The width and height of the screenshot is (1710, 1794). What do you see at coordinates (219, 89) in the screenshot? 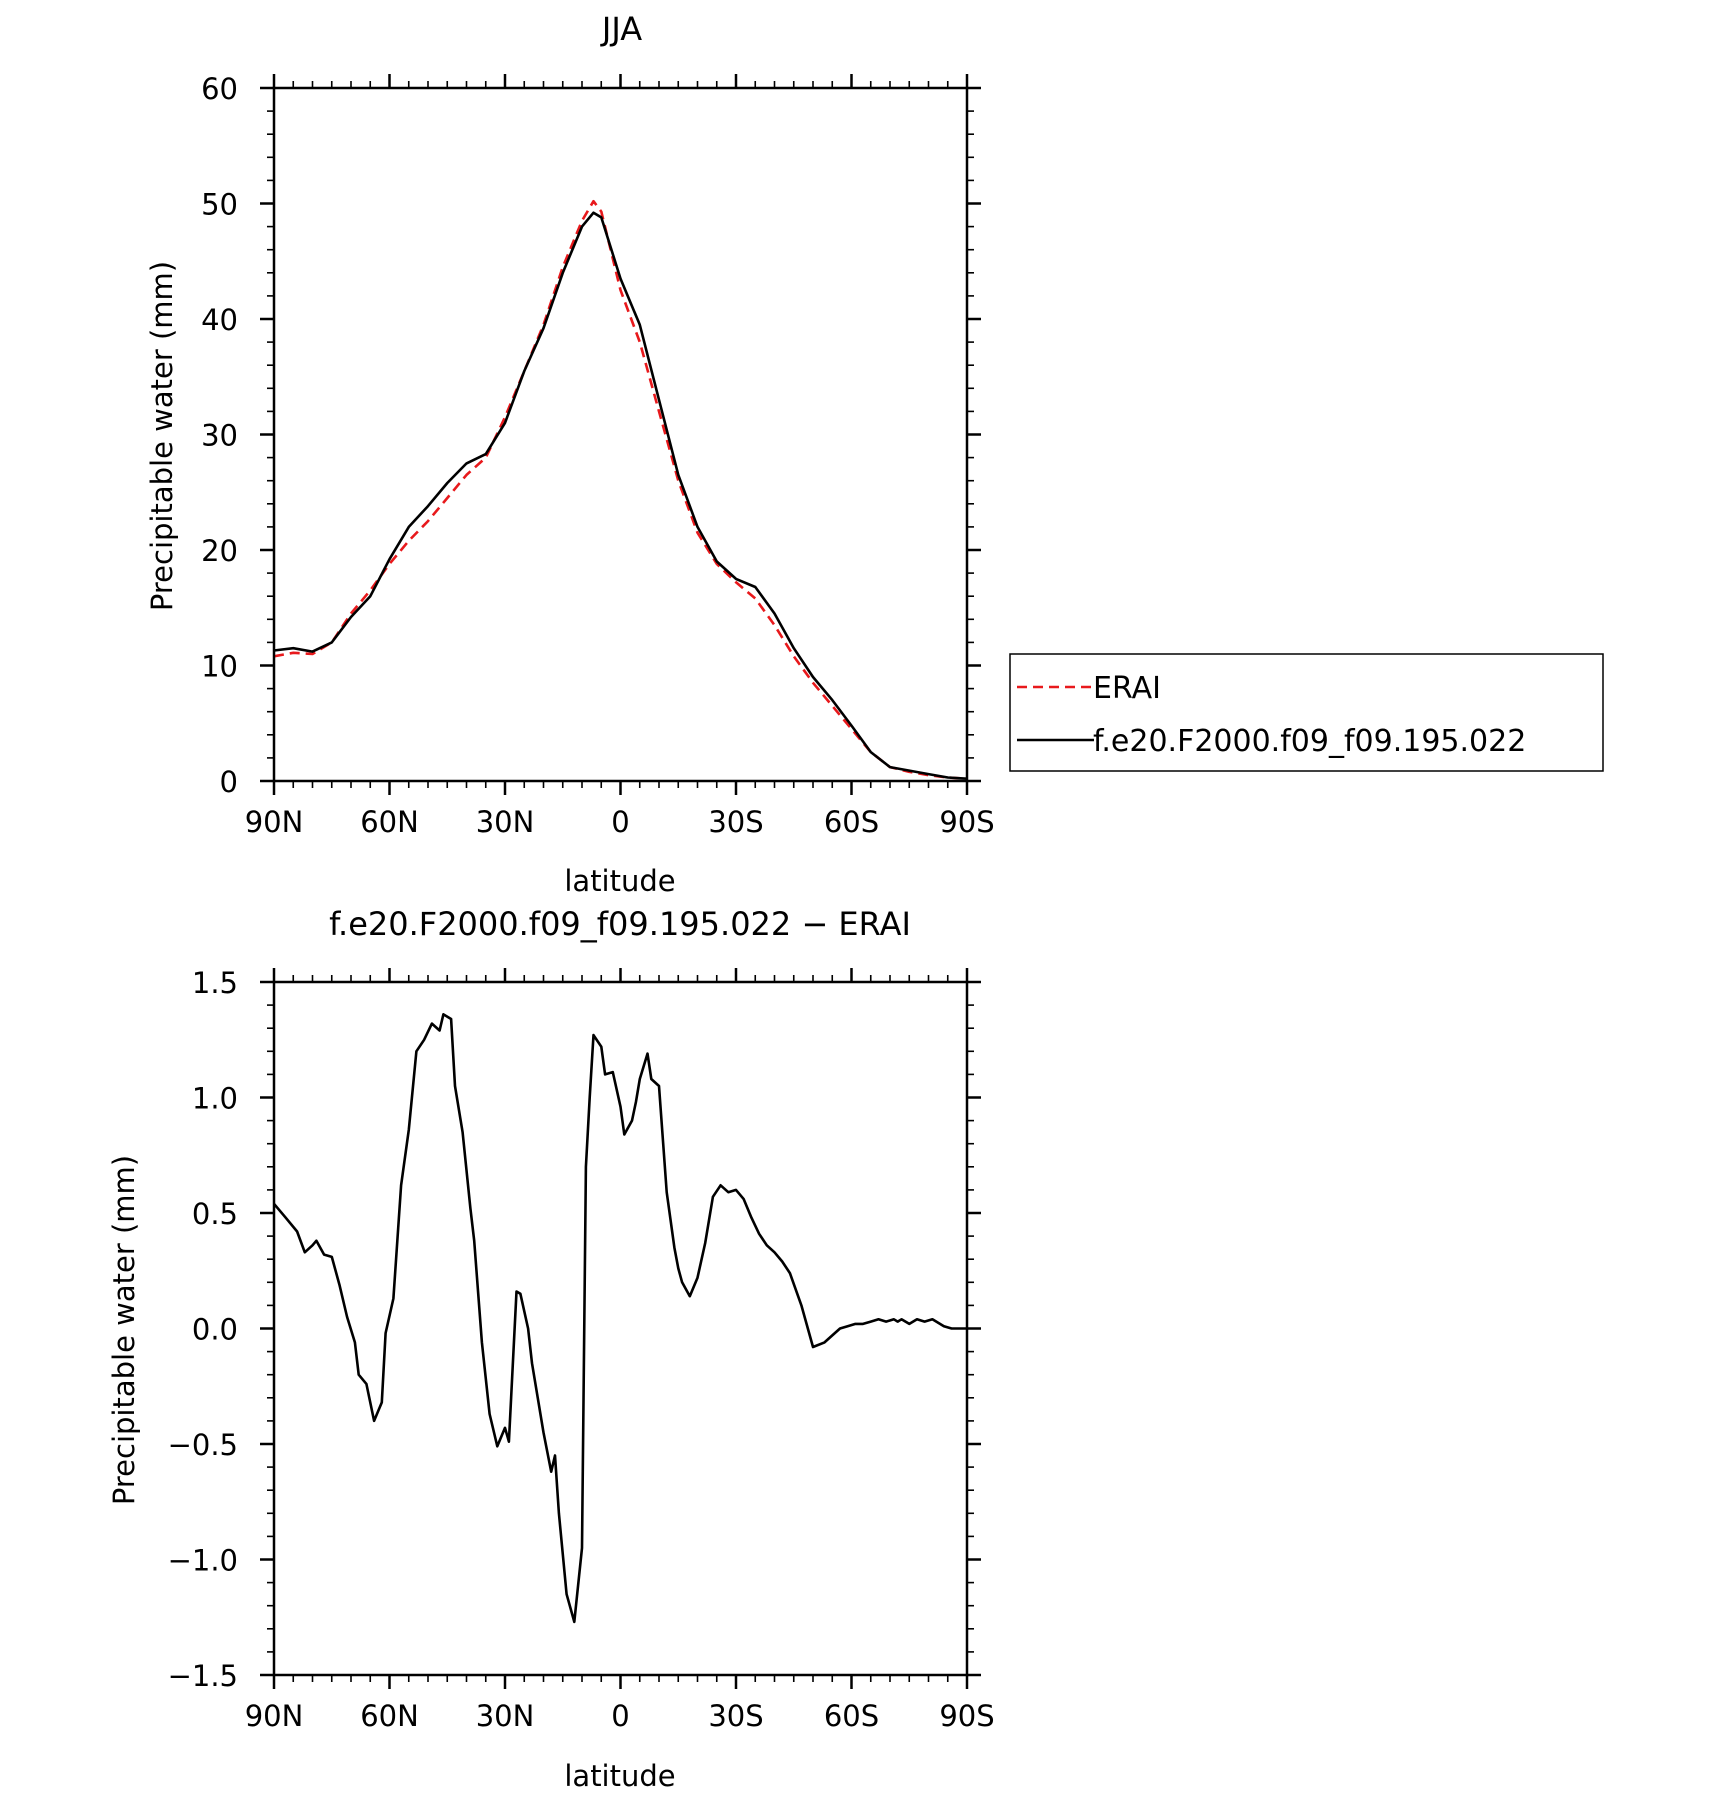
I see `top-y-tick-label: 60` at bounding box center [219, 89].